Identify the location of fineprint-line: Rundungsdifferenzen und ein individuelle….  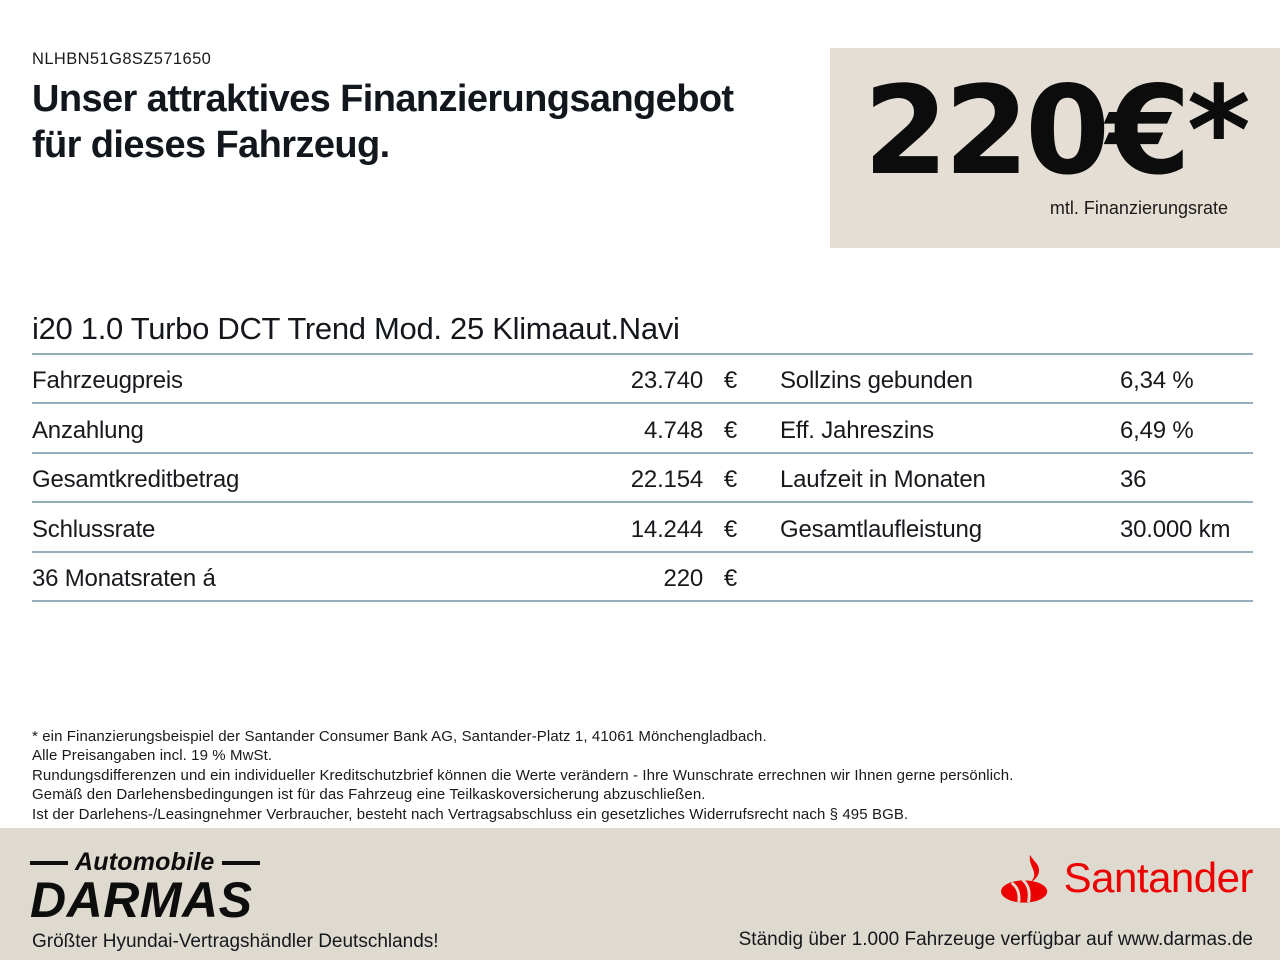
(523, 775).